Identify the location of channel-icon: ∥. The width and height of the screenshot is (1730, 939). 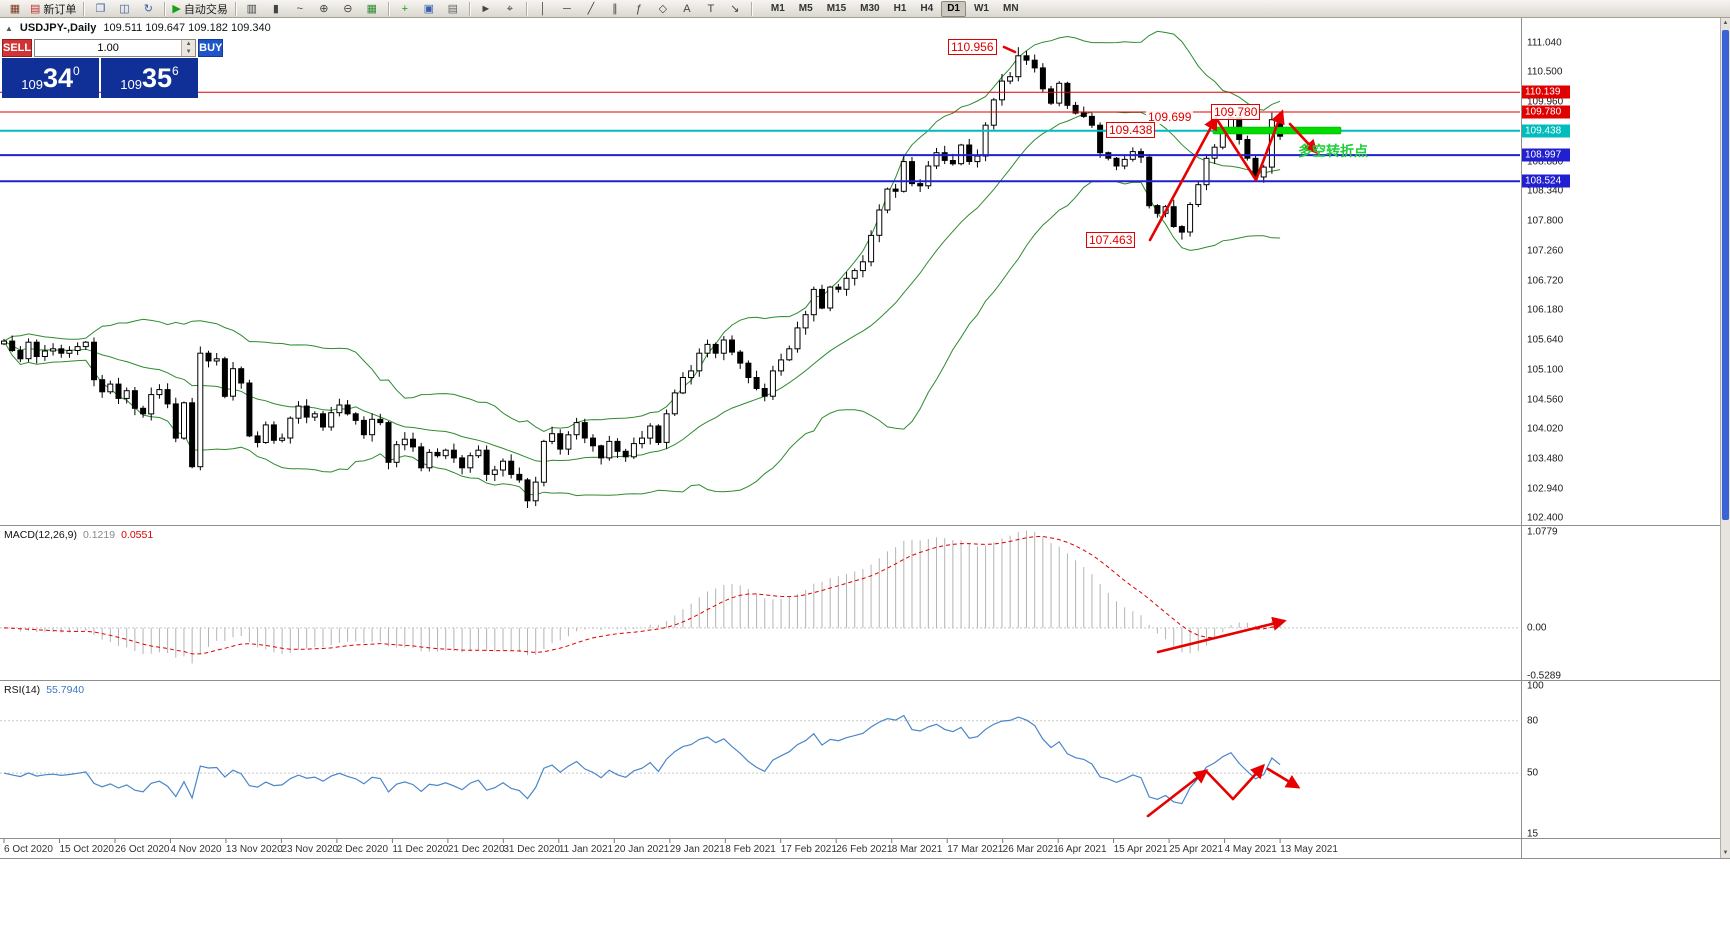
(615, 8).